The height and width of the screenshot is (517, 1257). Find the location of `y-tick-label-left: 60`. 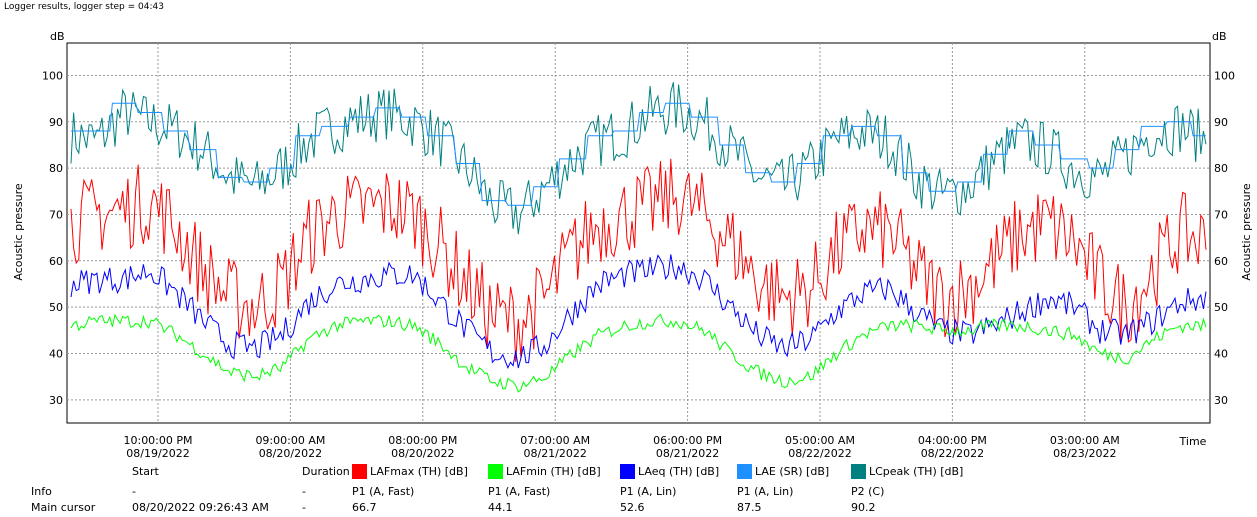

y-tick-label-left: 60 is located at coordinates (56, 261).